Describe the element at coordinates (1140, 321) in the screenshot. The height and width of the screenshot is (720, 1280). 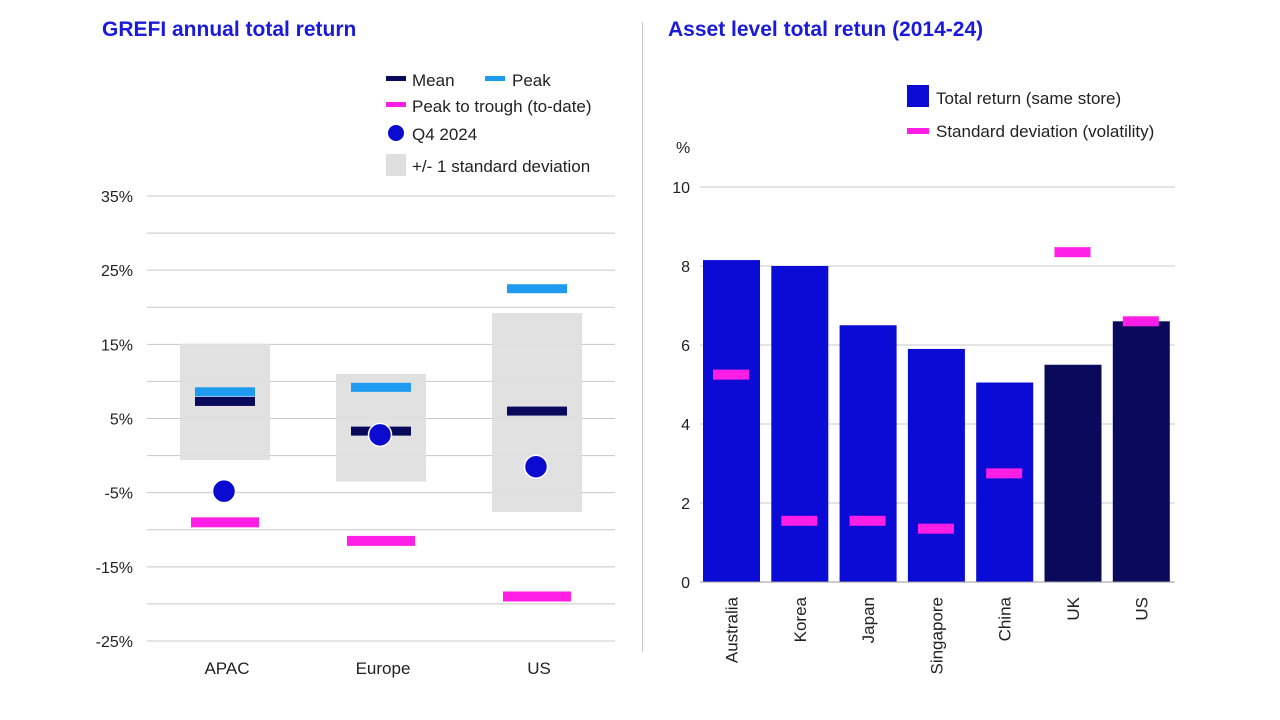
I see `std-dev-marker-us` at that location.